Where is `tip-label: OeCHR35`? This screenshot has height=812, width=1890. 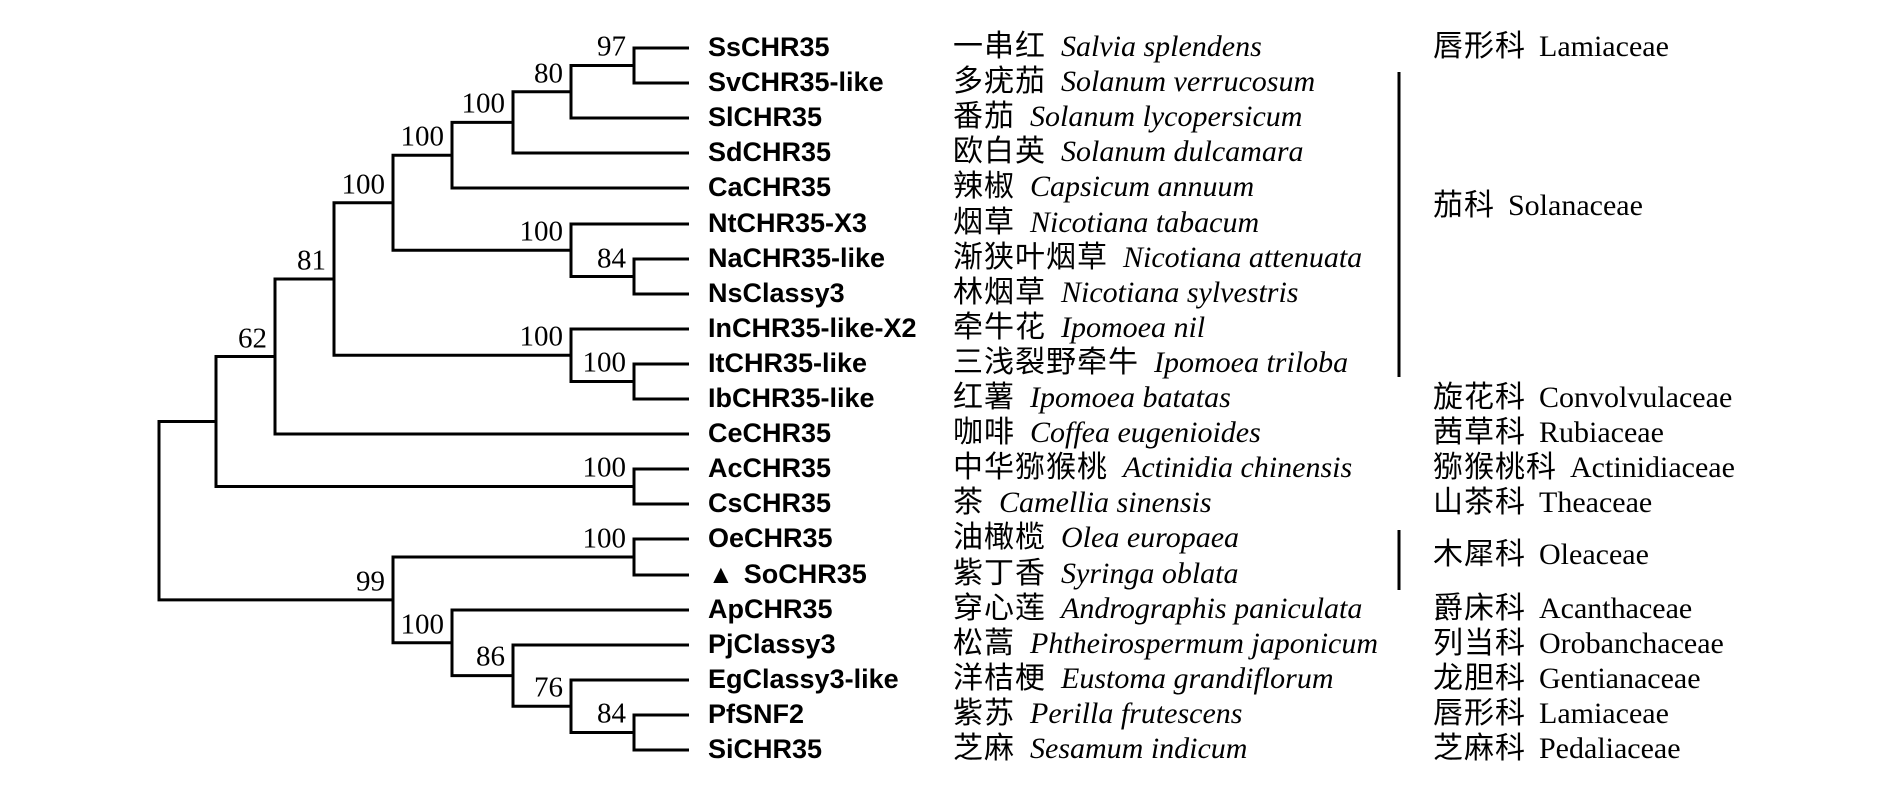
tip-label: OeCHR35 is located at coordinates (770, 537).